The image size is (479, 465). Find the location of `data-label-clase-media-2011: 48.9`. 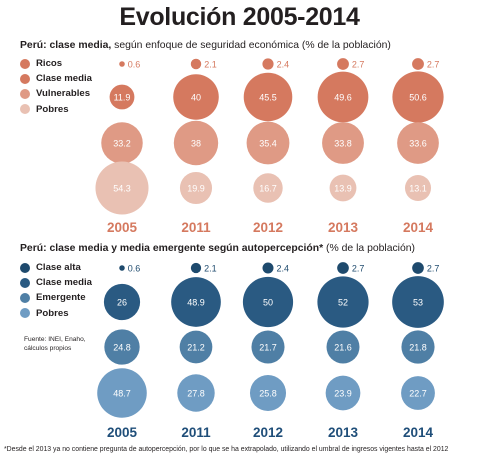

data-label-clase-media-2011: 48.9 is located at coordinates (196, 303).